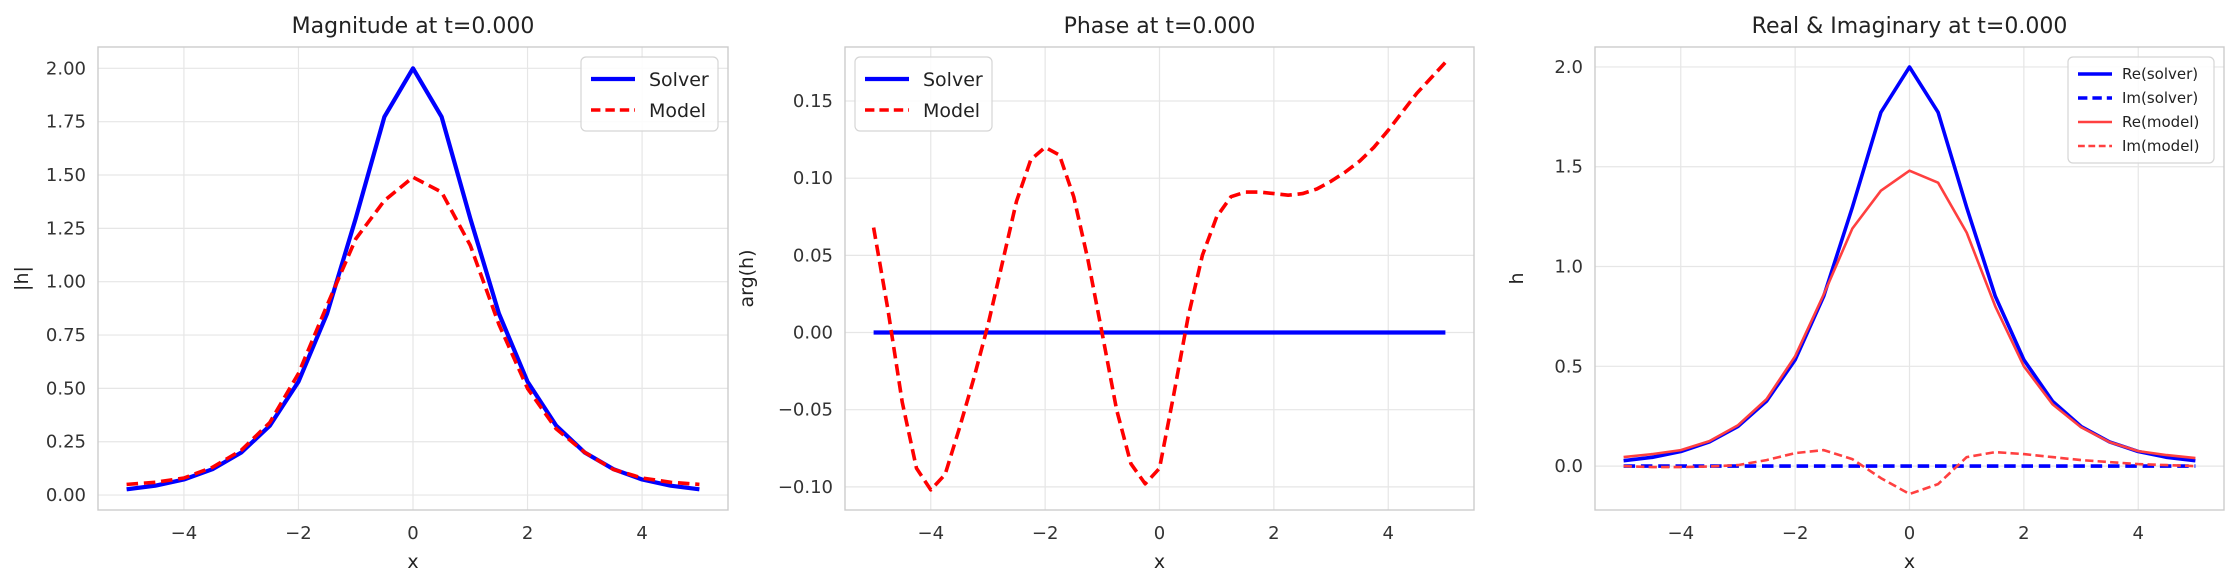  What do you see at coordinates (1517, 278) in the screenshot?
I see `y-axis-label: h` at bounding box center [1517, 278].